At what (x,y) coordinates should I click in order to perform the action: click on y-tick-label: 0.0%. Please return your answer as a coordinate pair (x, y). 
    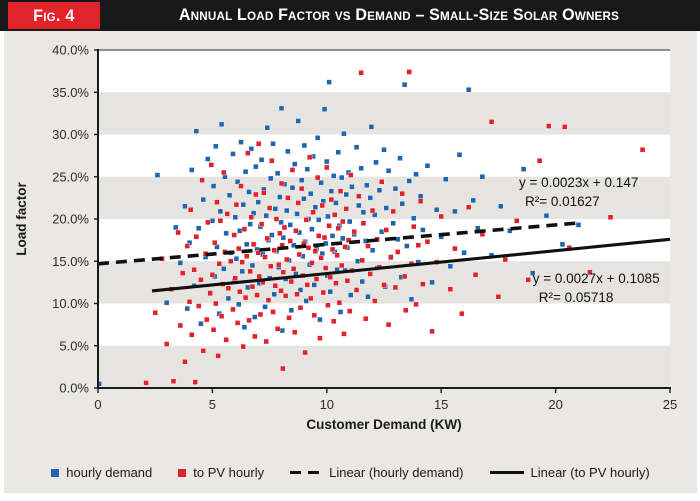
    Looking at the image, I should click on (74, 388).